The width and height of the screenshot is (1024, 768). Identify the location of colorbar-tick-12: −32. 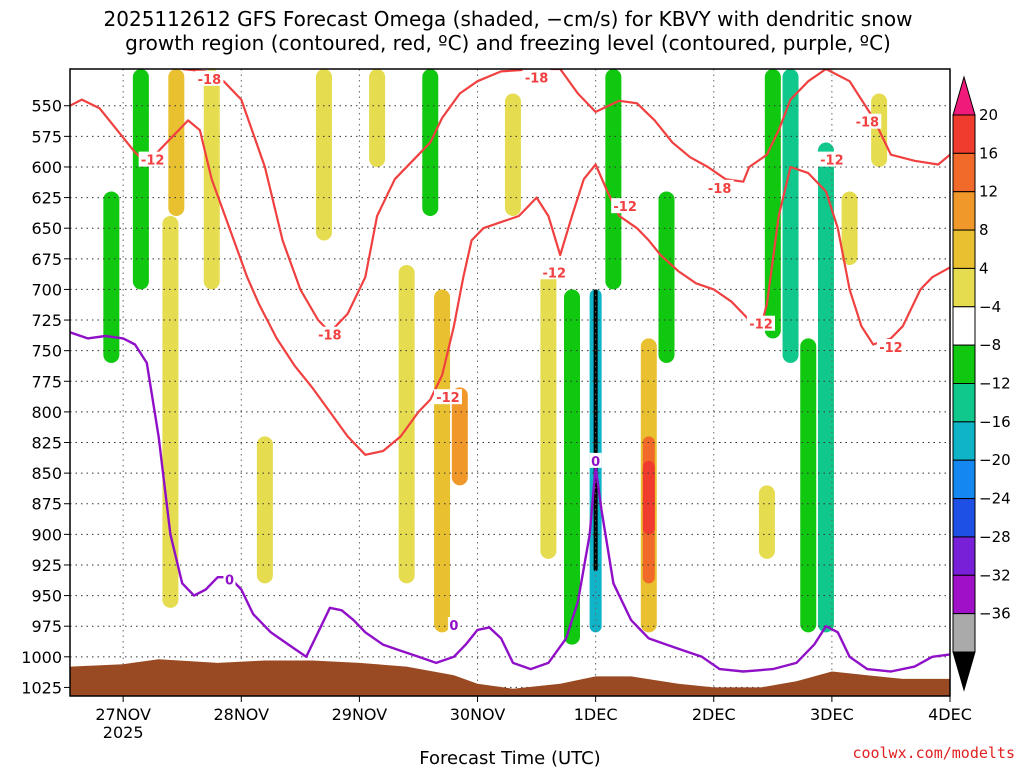
(995, 575).